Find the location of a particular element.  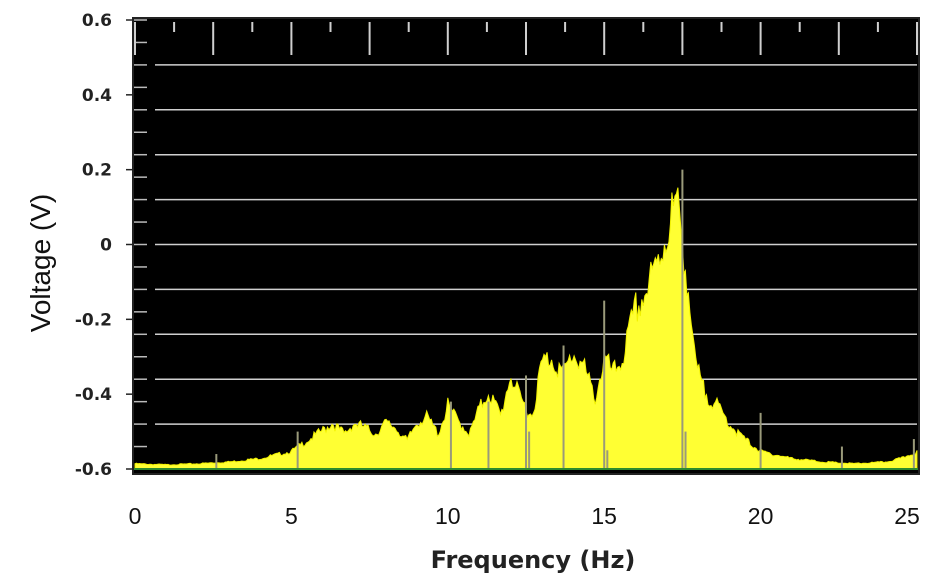

x-tick-label: 10 is located at coordinates (448, 516).